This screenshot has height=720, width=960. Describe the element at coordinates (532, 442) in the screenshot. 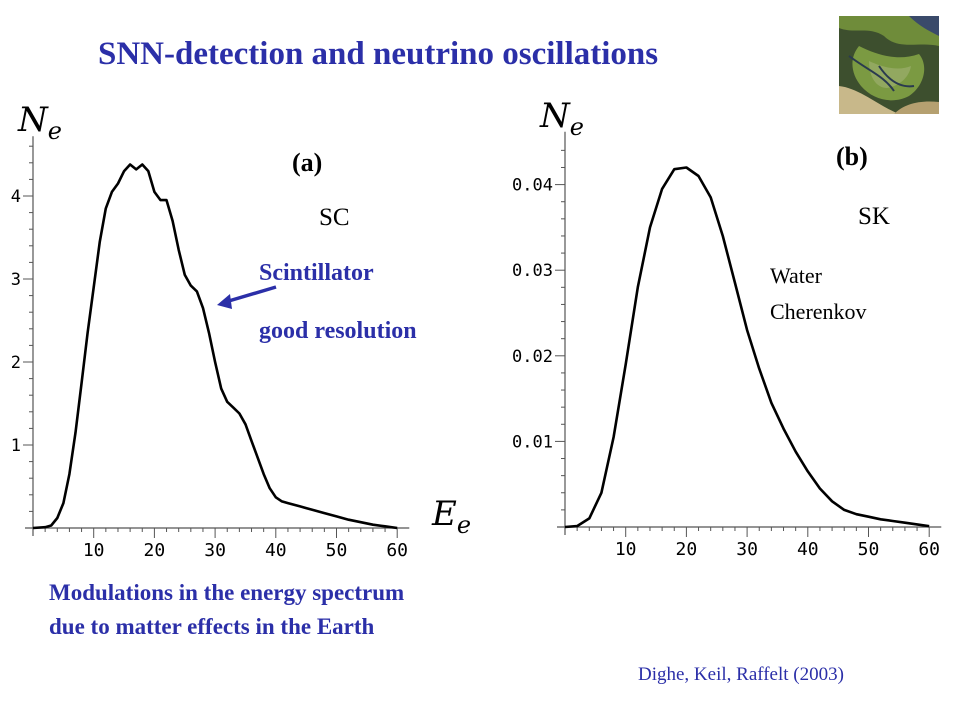

I see `y-tick-label: 0.01` at that location.